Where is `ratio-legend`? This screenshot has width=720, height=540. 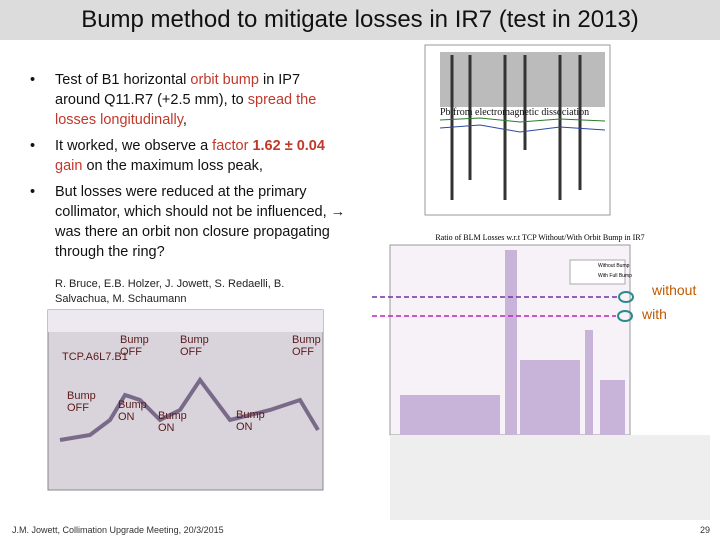 ratio-legend is located at coordinates (597, 272).